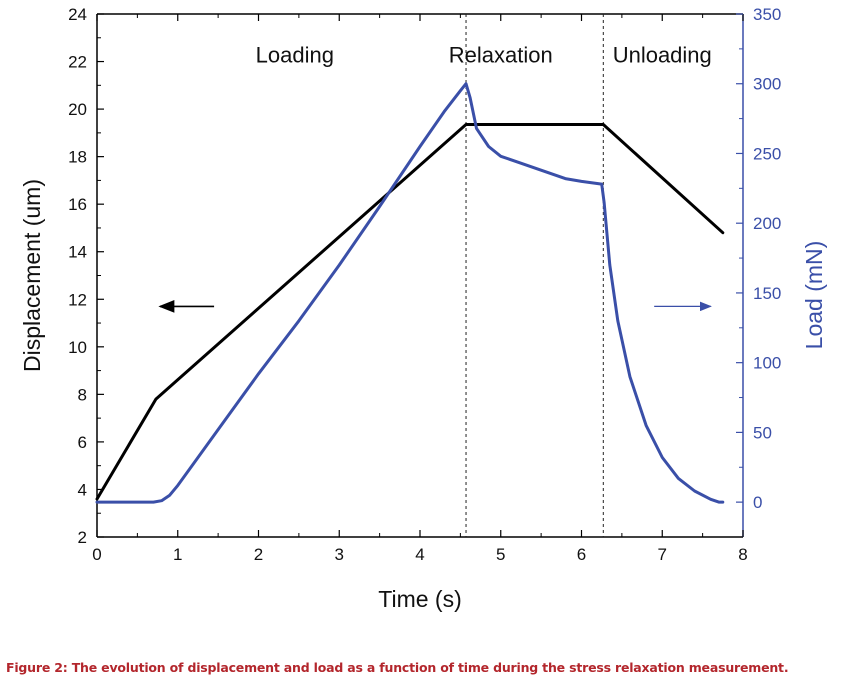 The image size is (864, 688). I want to click on y2-tick-label: 350, so click(767, 14).